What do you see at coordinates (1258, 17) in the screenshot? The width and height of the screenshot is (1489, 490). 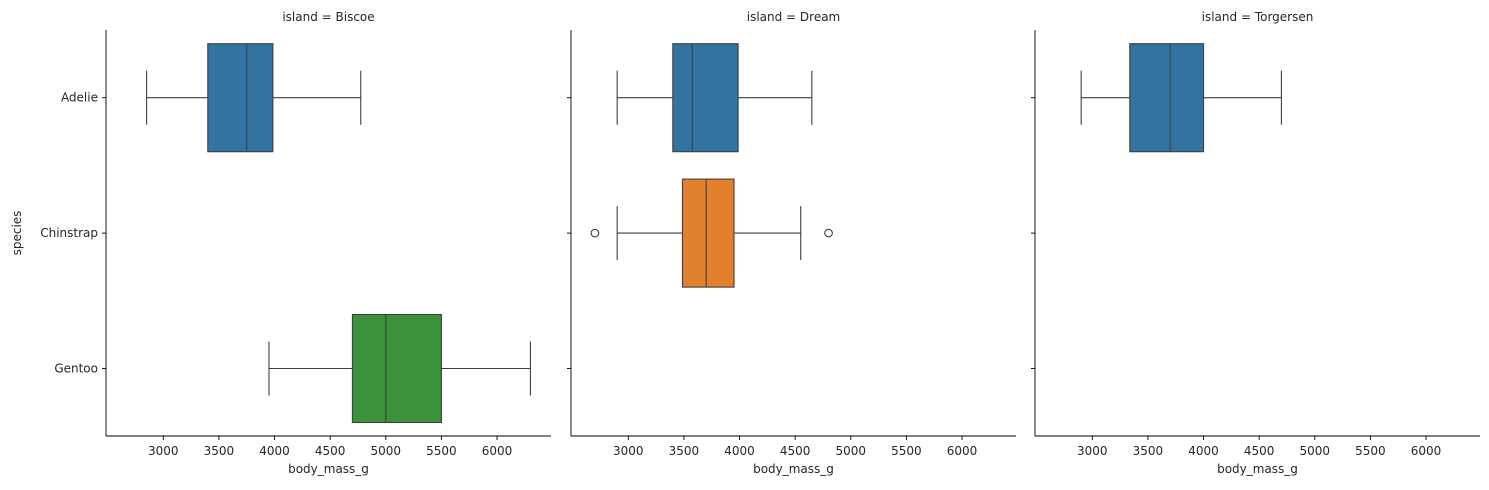 I see `panel-title: island = Torgersen` at bounding box center [1258, 17].